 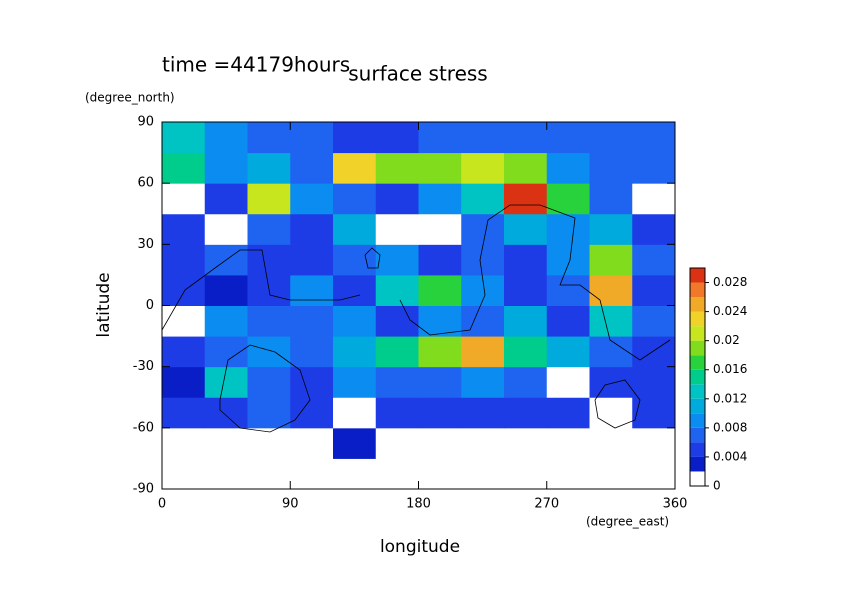 What do you see at coordinates (726, 340) in the screenshot?
I see `colorbar-tick-label: 0.02` at bounding box center [726, 340].